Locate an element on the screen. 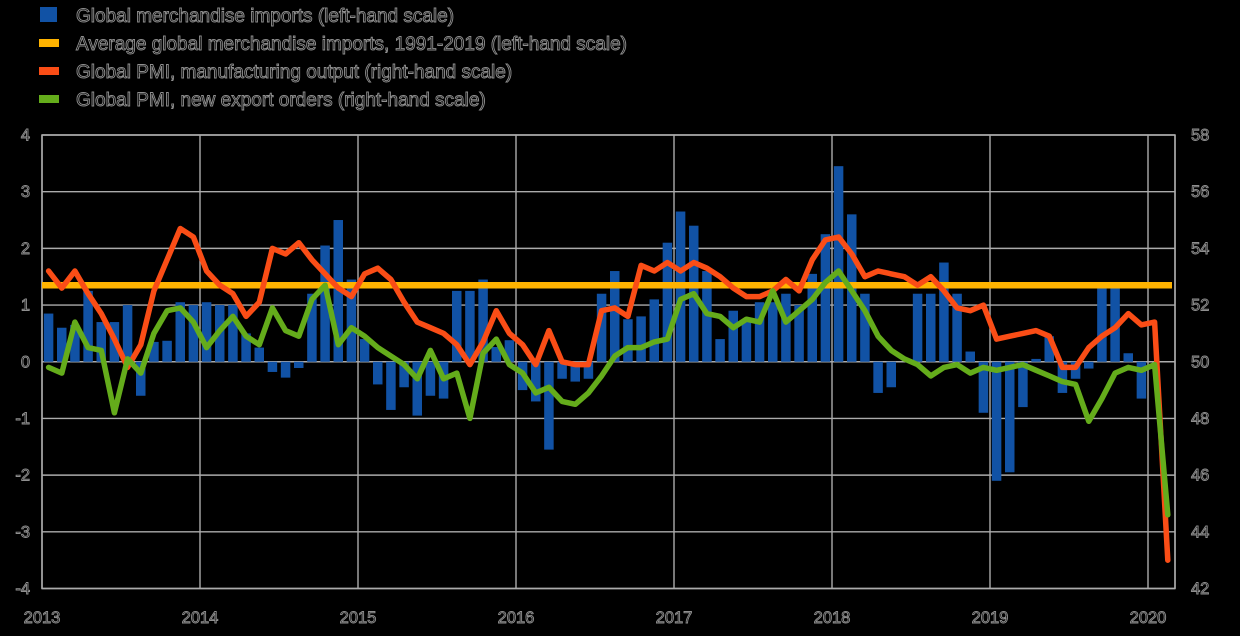 This screenshot has width=1240, height=636. legend-swatch-average-icon is located at coordinates (49, 43).